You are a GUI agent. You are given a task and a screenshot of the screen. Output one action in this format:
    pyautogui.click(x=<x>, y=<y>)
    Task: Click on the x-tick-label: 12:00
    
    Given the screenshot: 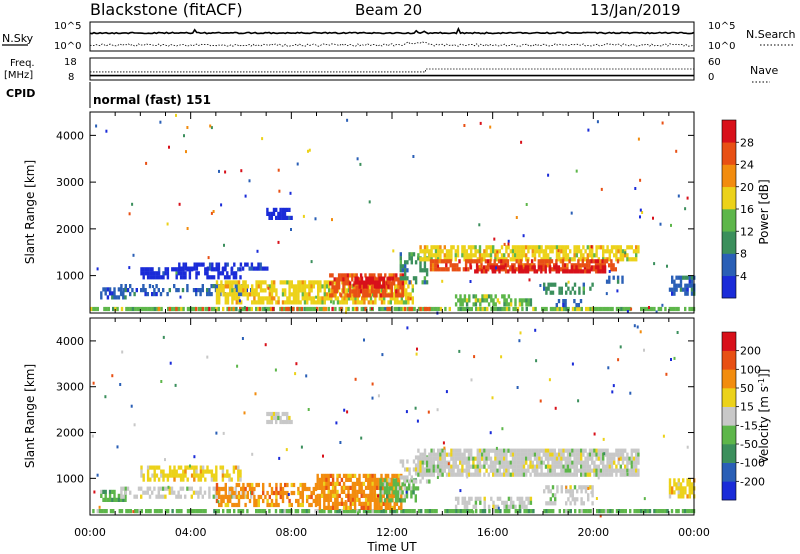 What is the action you would take?
    pyautogui.click(x=392, y=532)
    